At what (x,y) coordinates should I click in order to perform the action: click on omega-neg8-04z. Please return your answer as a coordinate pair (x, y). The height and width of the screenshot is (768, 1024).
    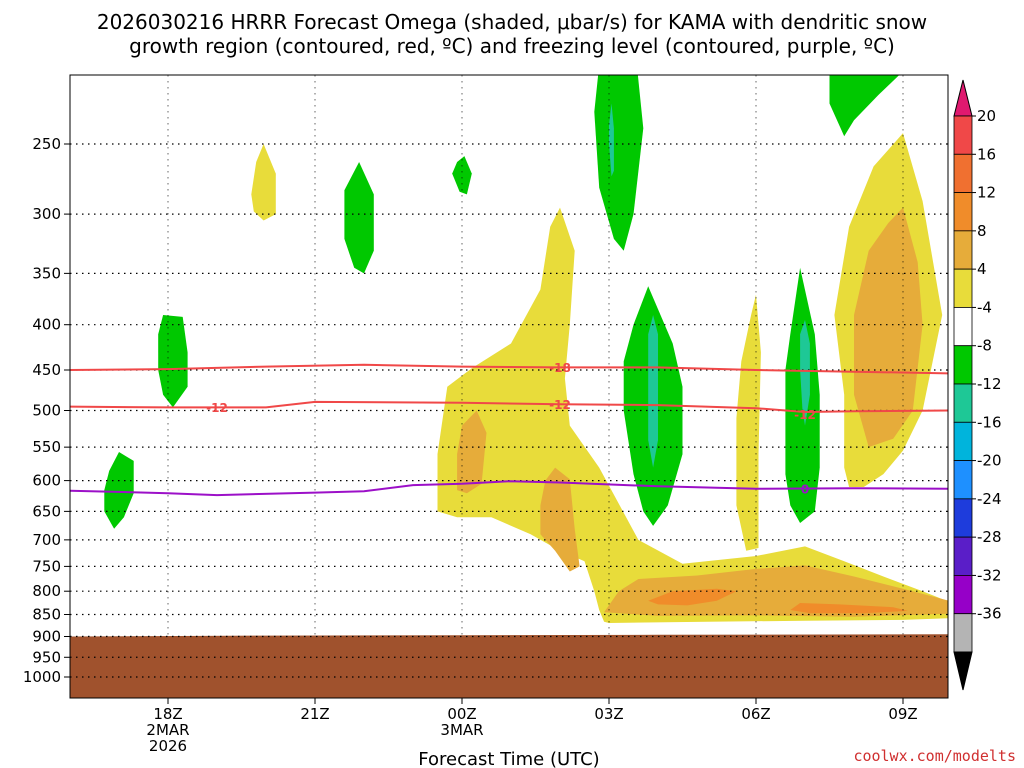
    Looking at the image, I should click on (653, 391).